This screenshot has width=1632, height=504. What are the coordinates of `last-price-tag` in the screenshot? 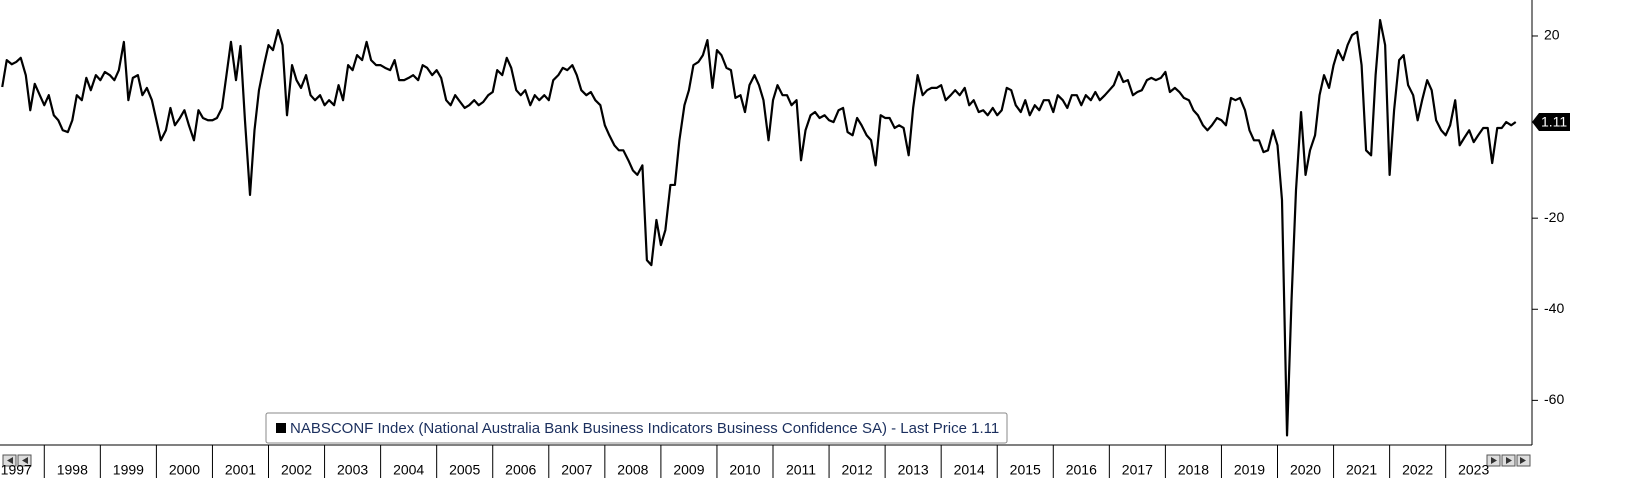 It's located at (1551, 122).